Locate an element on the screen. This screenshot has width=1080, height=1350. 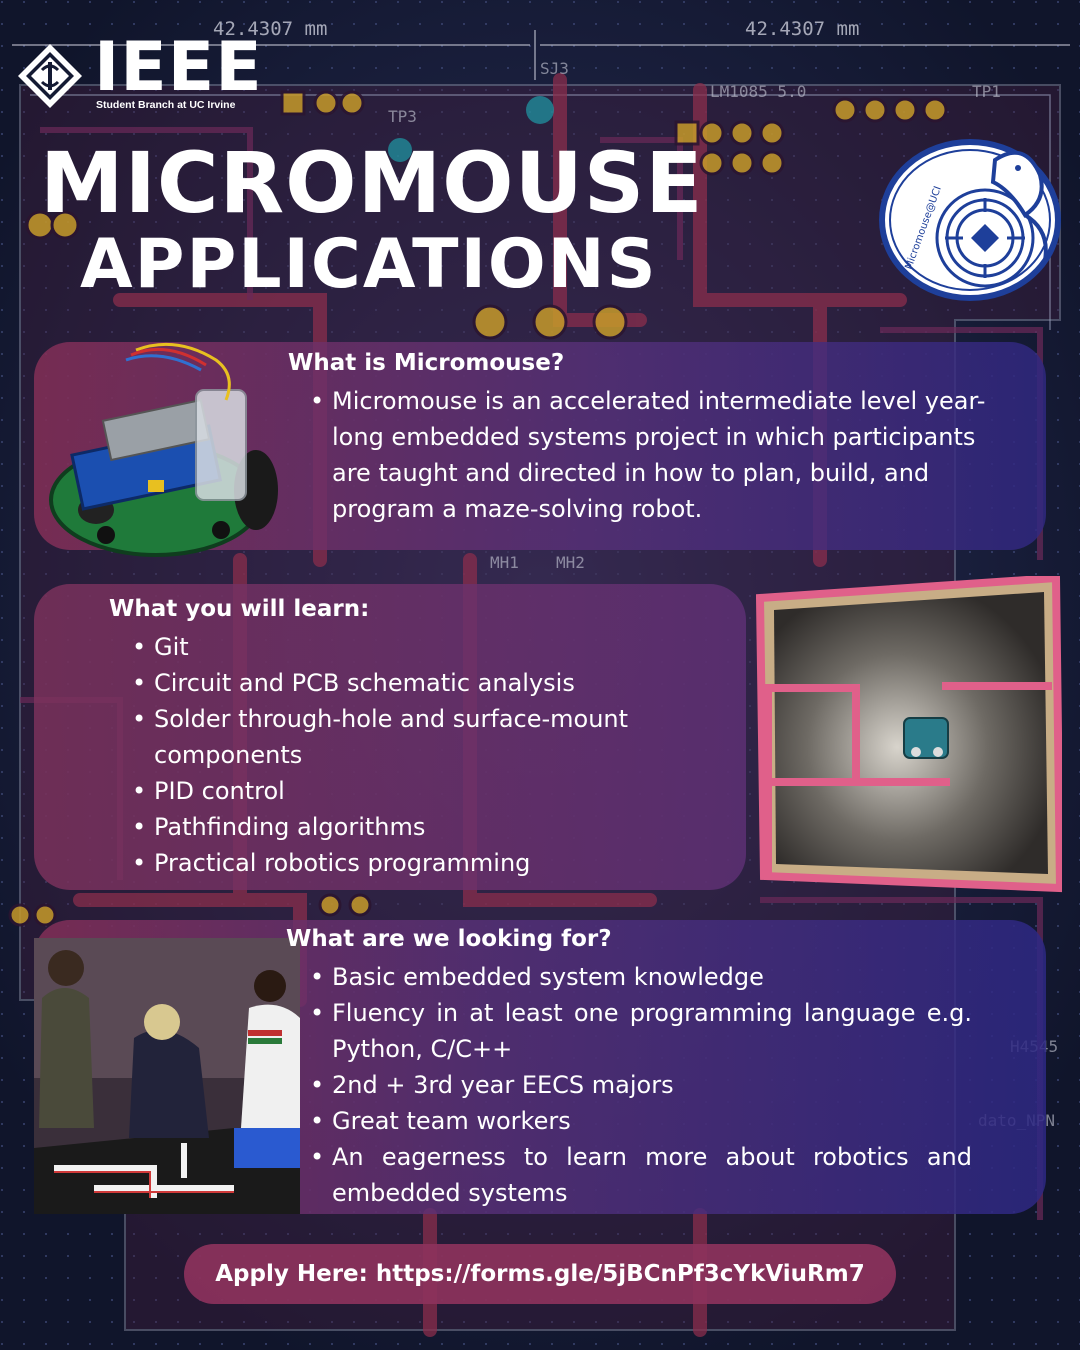
svg-text: MH2 is located at coordinates (570, 562).